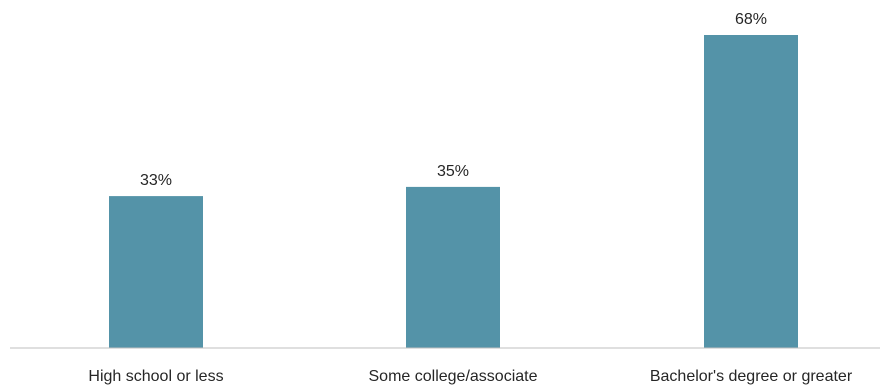 Image resolution: width=886 pixels, height=387 pixels. Describe the element at coordinates (155, 376) in the screenshot. I see `category-label-0: High school or less` at that location.